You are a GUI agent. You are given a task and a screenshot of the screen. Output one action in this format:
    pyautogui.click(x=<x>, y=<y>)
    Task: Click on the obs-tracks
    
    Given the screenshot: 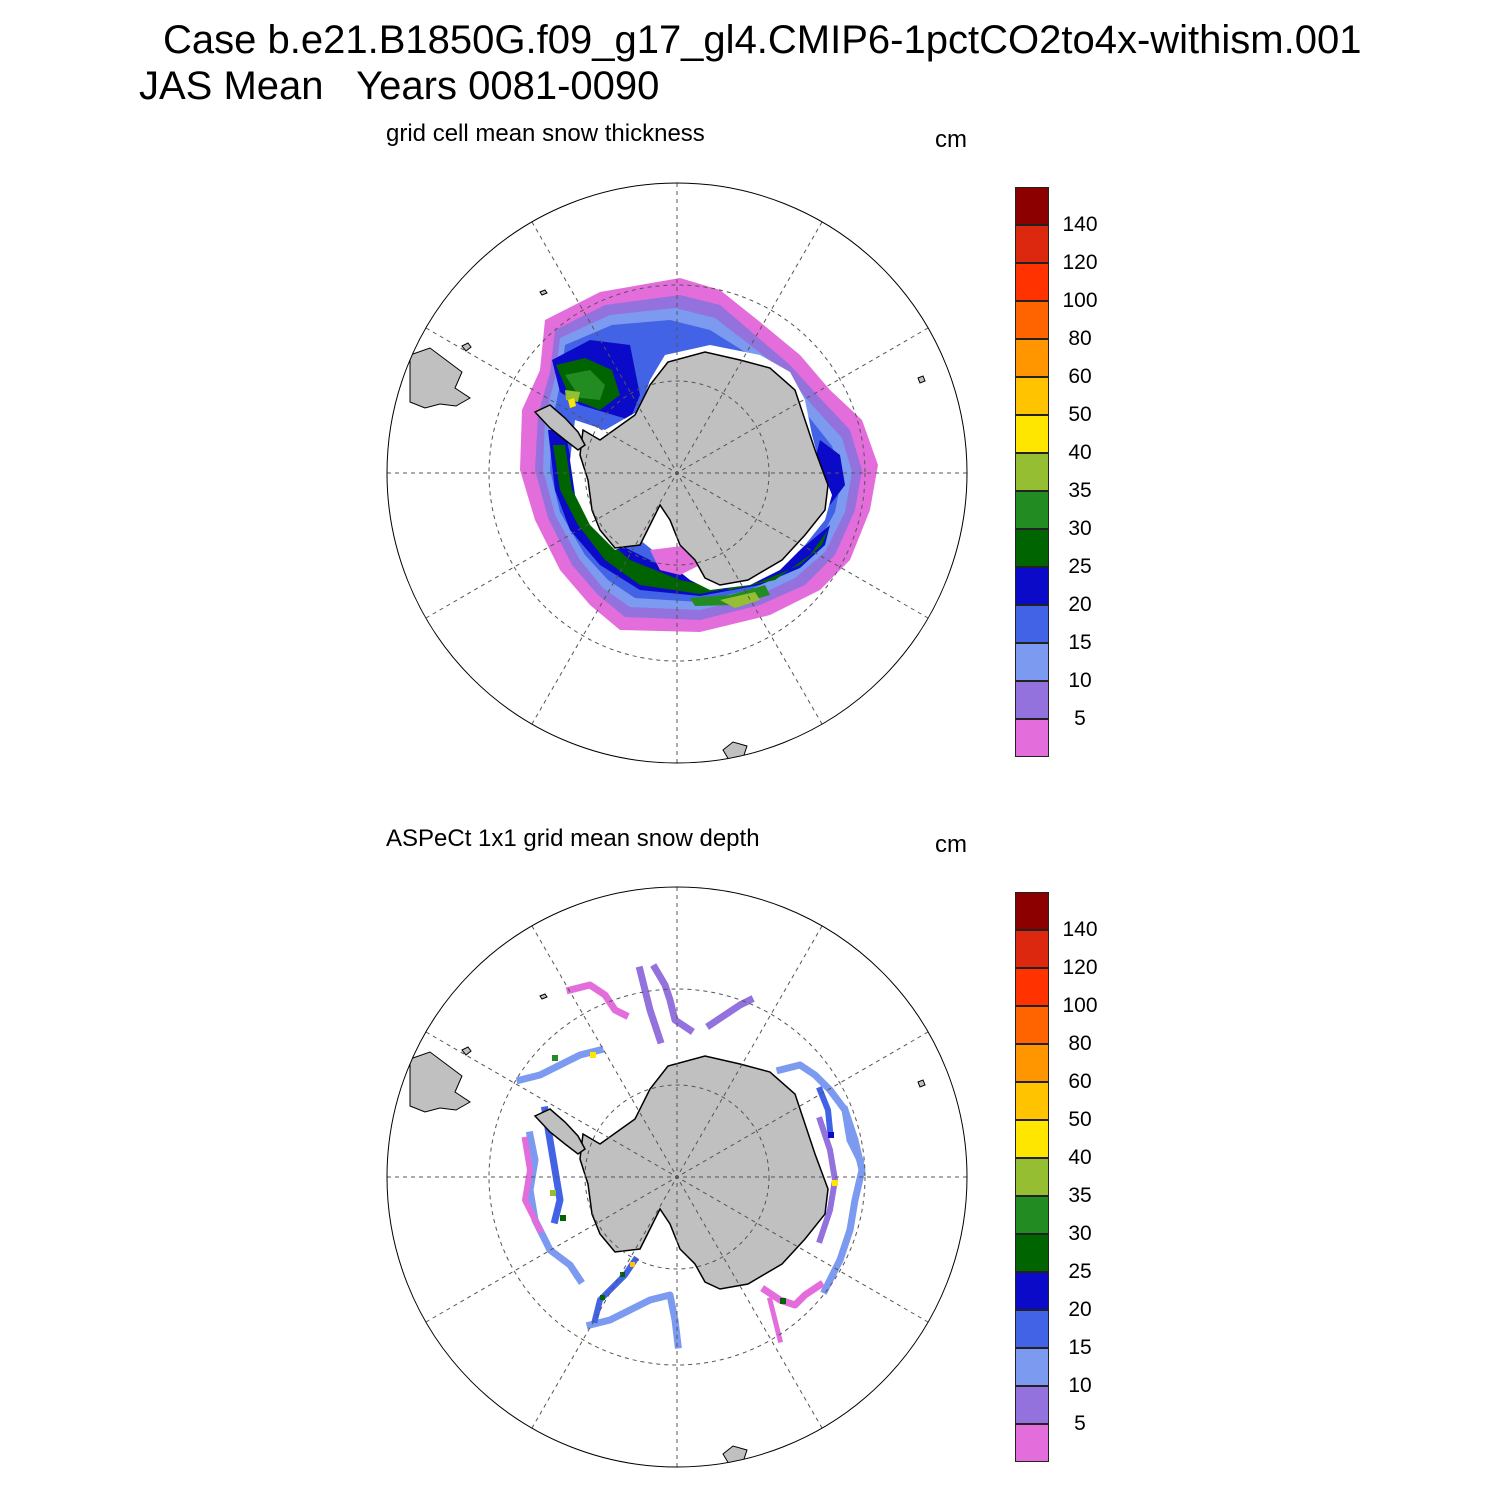 What is the action you would take?
    pyautogui.click(x=690, y=1156)
    